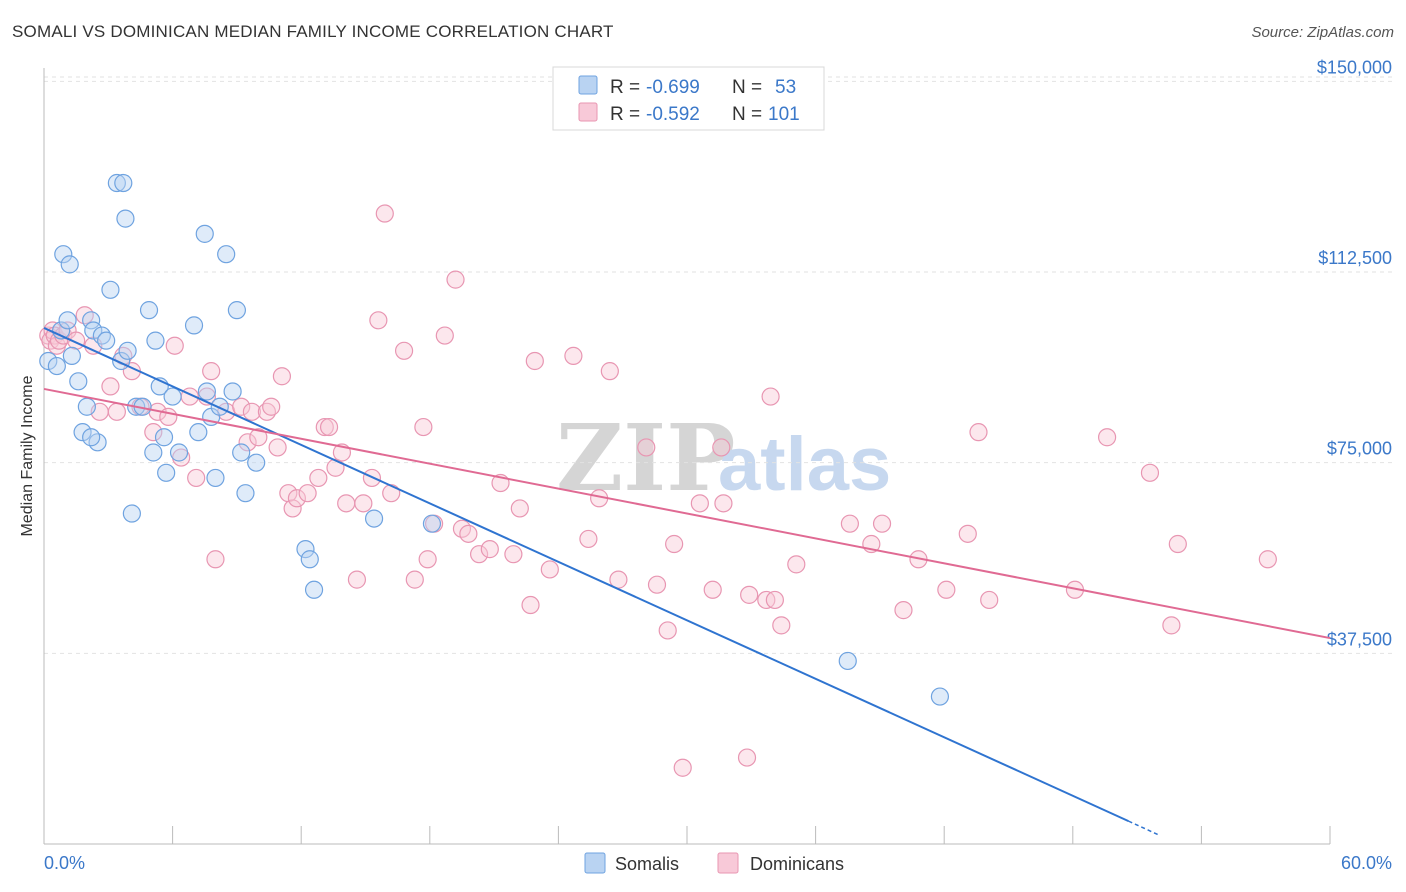 This screenshot has width=1406, height=892. What do you see at coordinates (797, 864) in the screenshot?
I see `bottom-legend-label-dominicans: Dominicans` at bounding box center [797, 864].